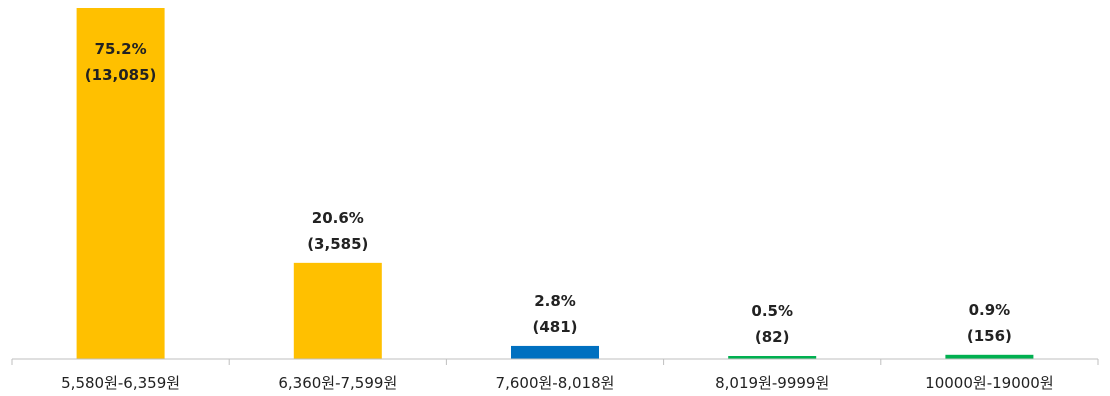 The height and width of the screenshot is (396, 1110). I want to click on bar-value-label: 20.6%, so click(338, 218).